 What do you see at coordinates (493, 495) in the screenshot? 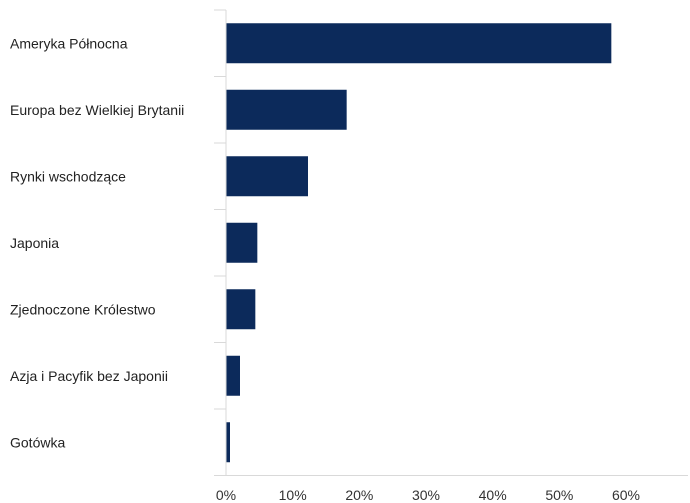
I see `x-tick-label: 40%` at bounding box center [493, 495].